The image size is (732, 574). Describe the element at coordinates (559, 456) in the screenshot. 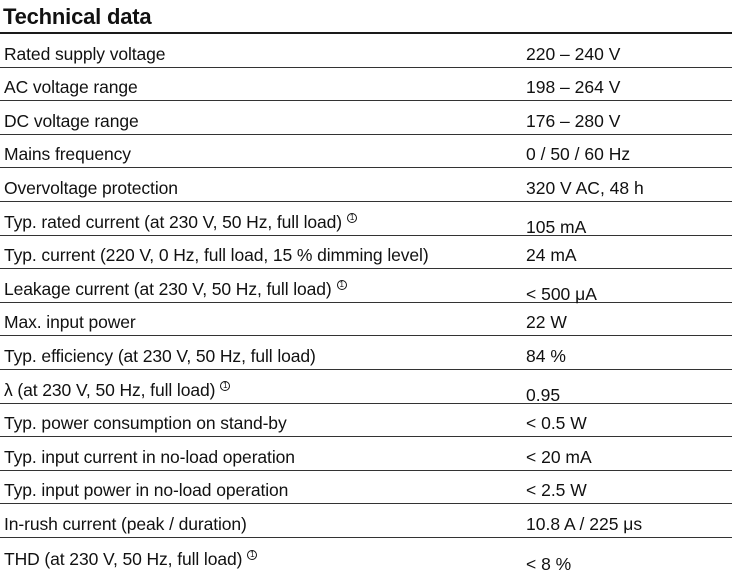

I see `parameter-value: < 20 mA` at that location.